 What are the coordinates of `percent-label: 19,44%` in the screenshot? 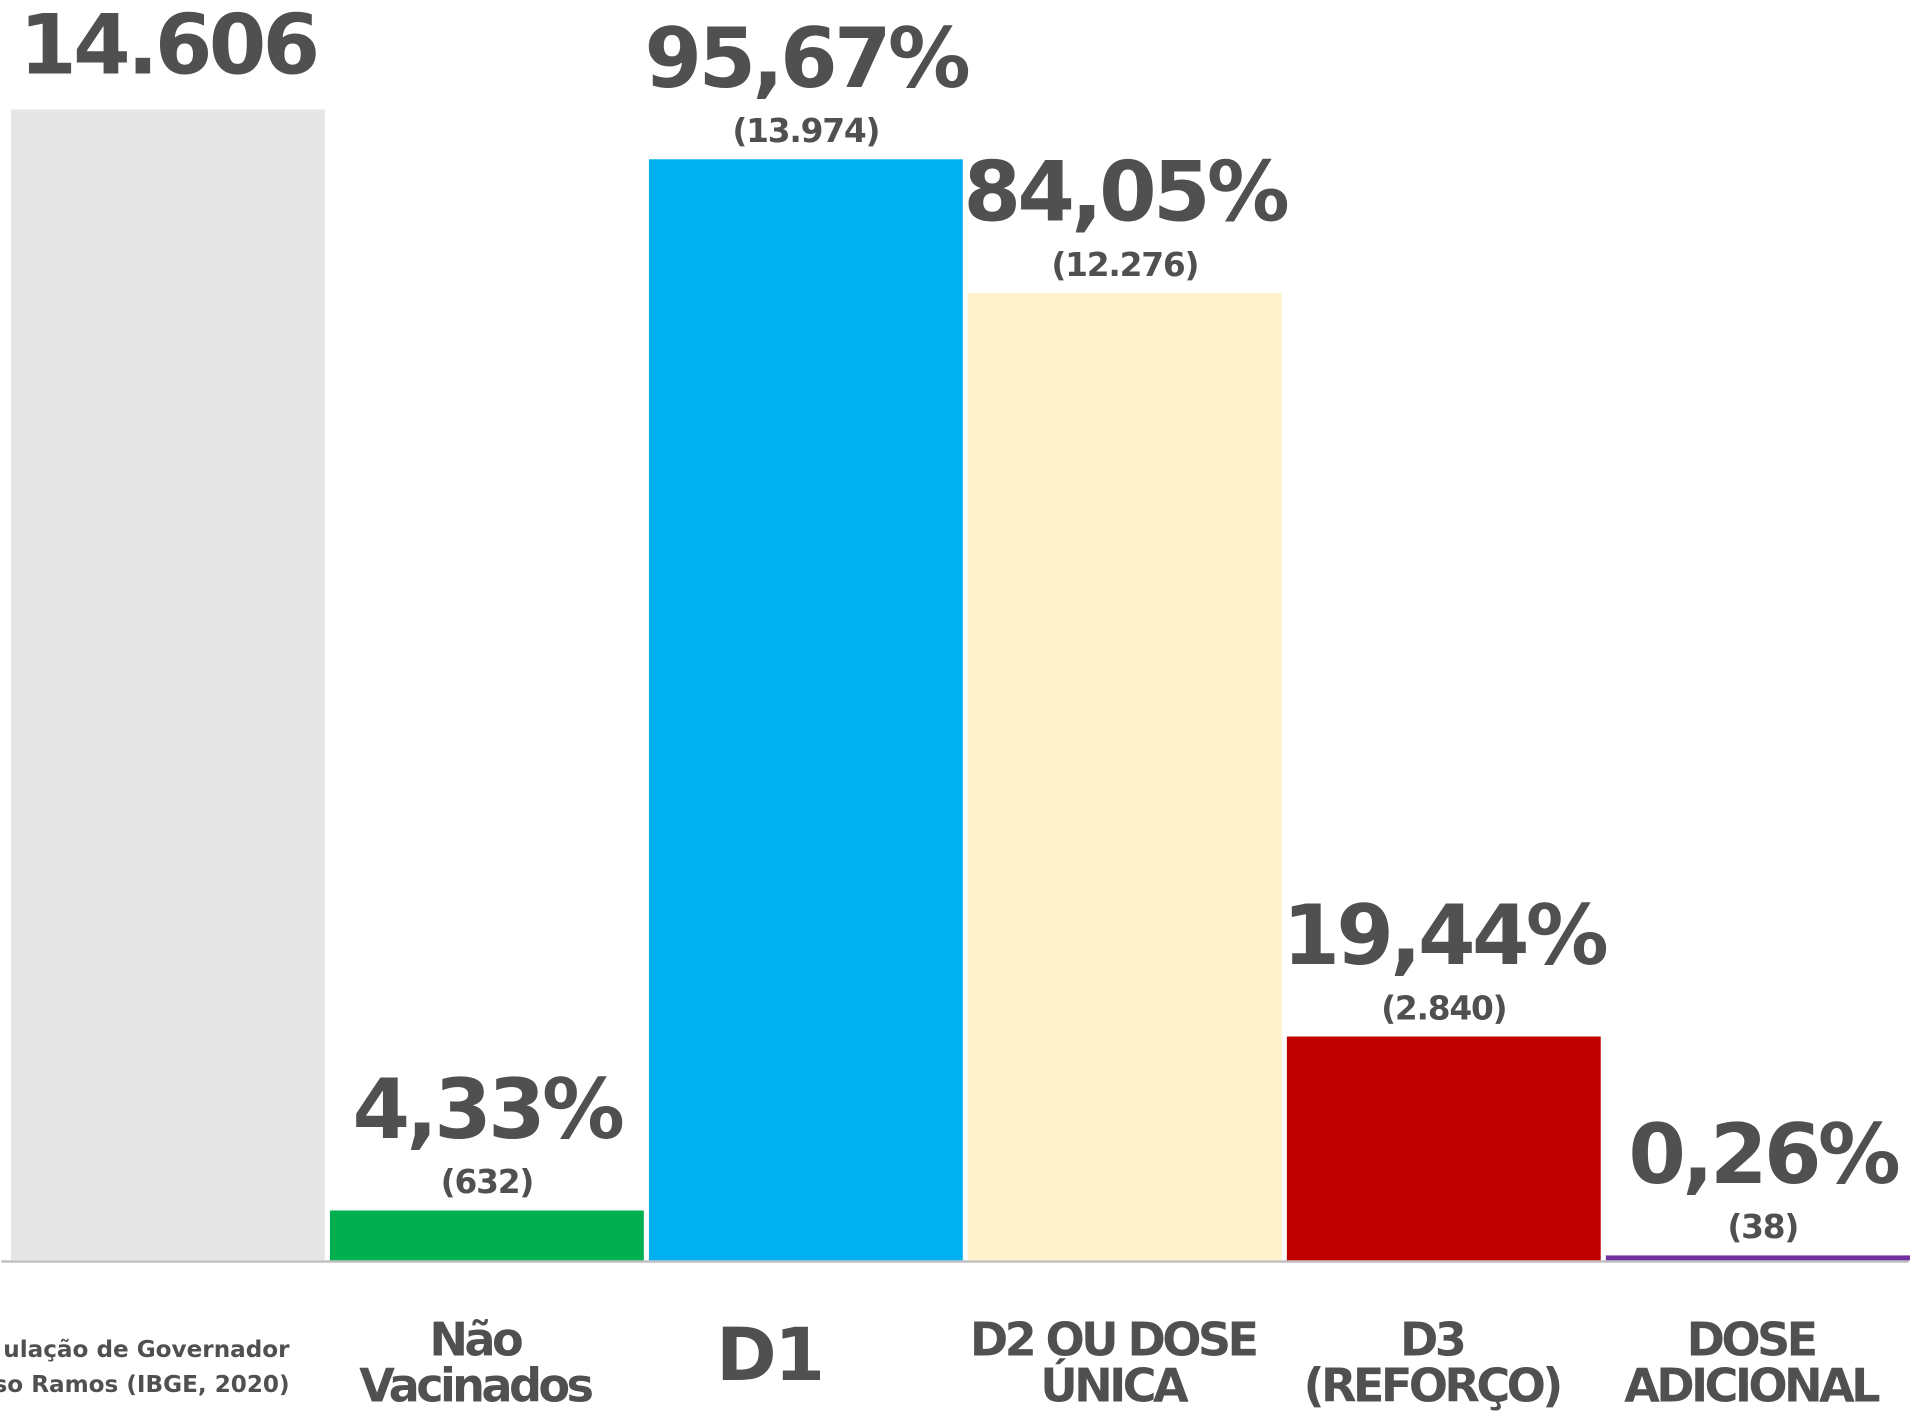 It's located at (1444, 935).